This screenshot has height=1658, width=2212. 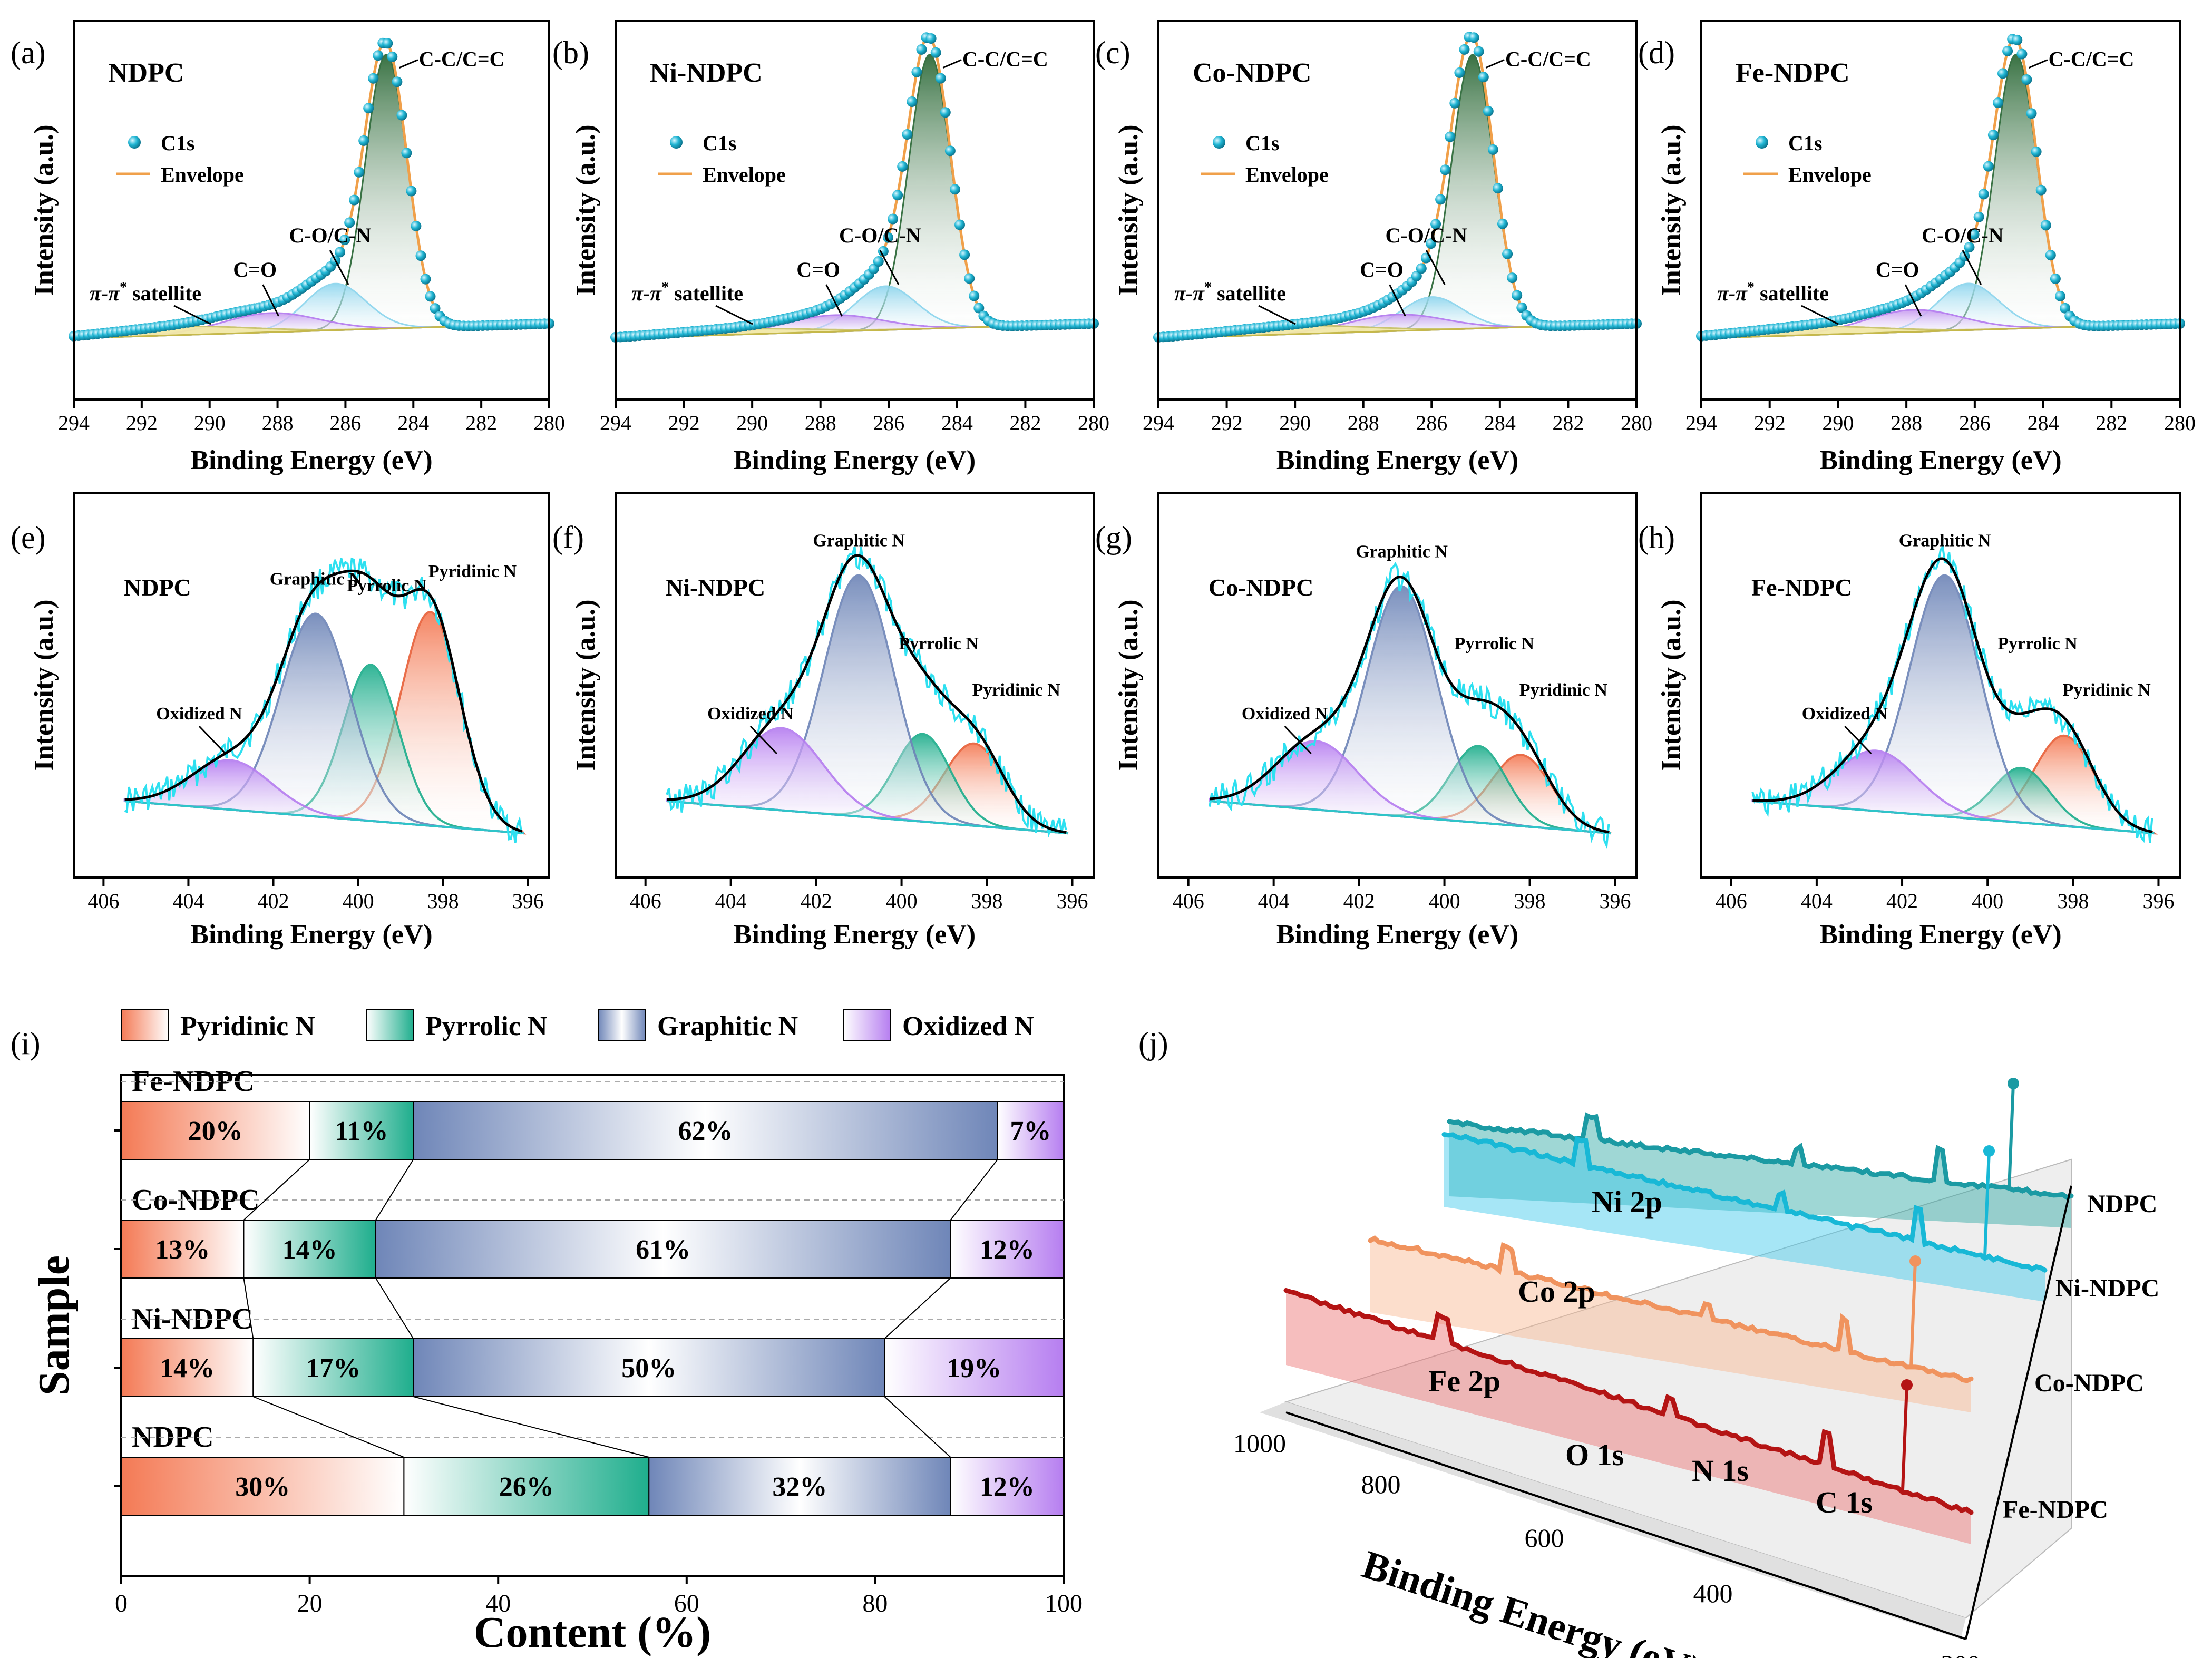 I want to click on c1s-x-tick-label: 292, so click(x=1227, y=423).